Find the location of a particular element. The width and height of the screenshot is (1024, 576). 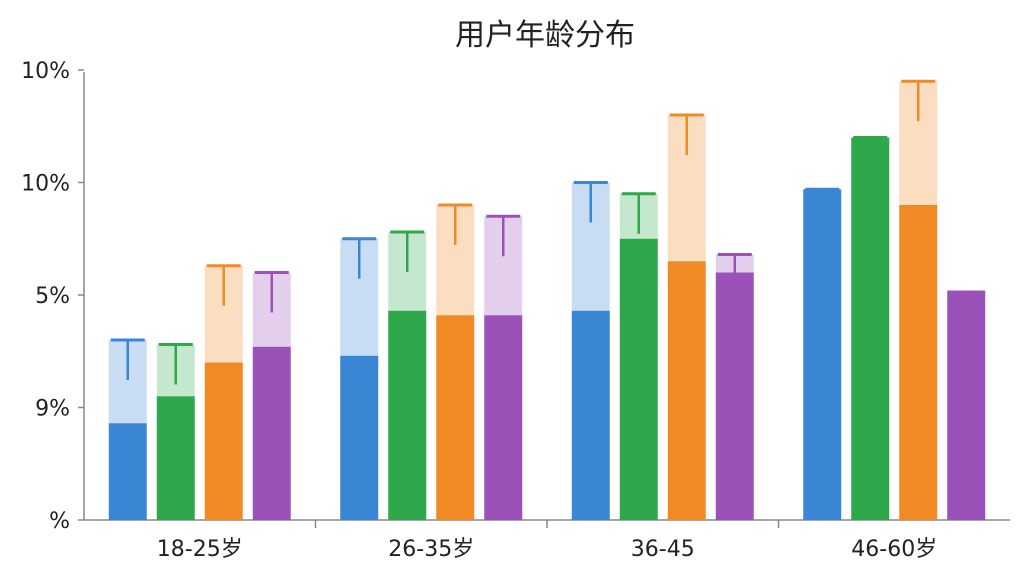

x-axis-categories: 18-25岁 26-35岁 36-45 46-60岁 is located at coordinates (547, 549).